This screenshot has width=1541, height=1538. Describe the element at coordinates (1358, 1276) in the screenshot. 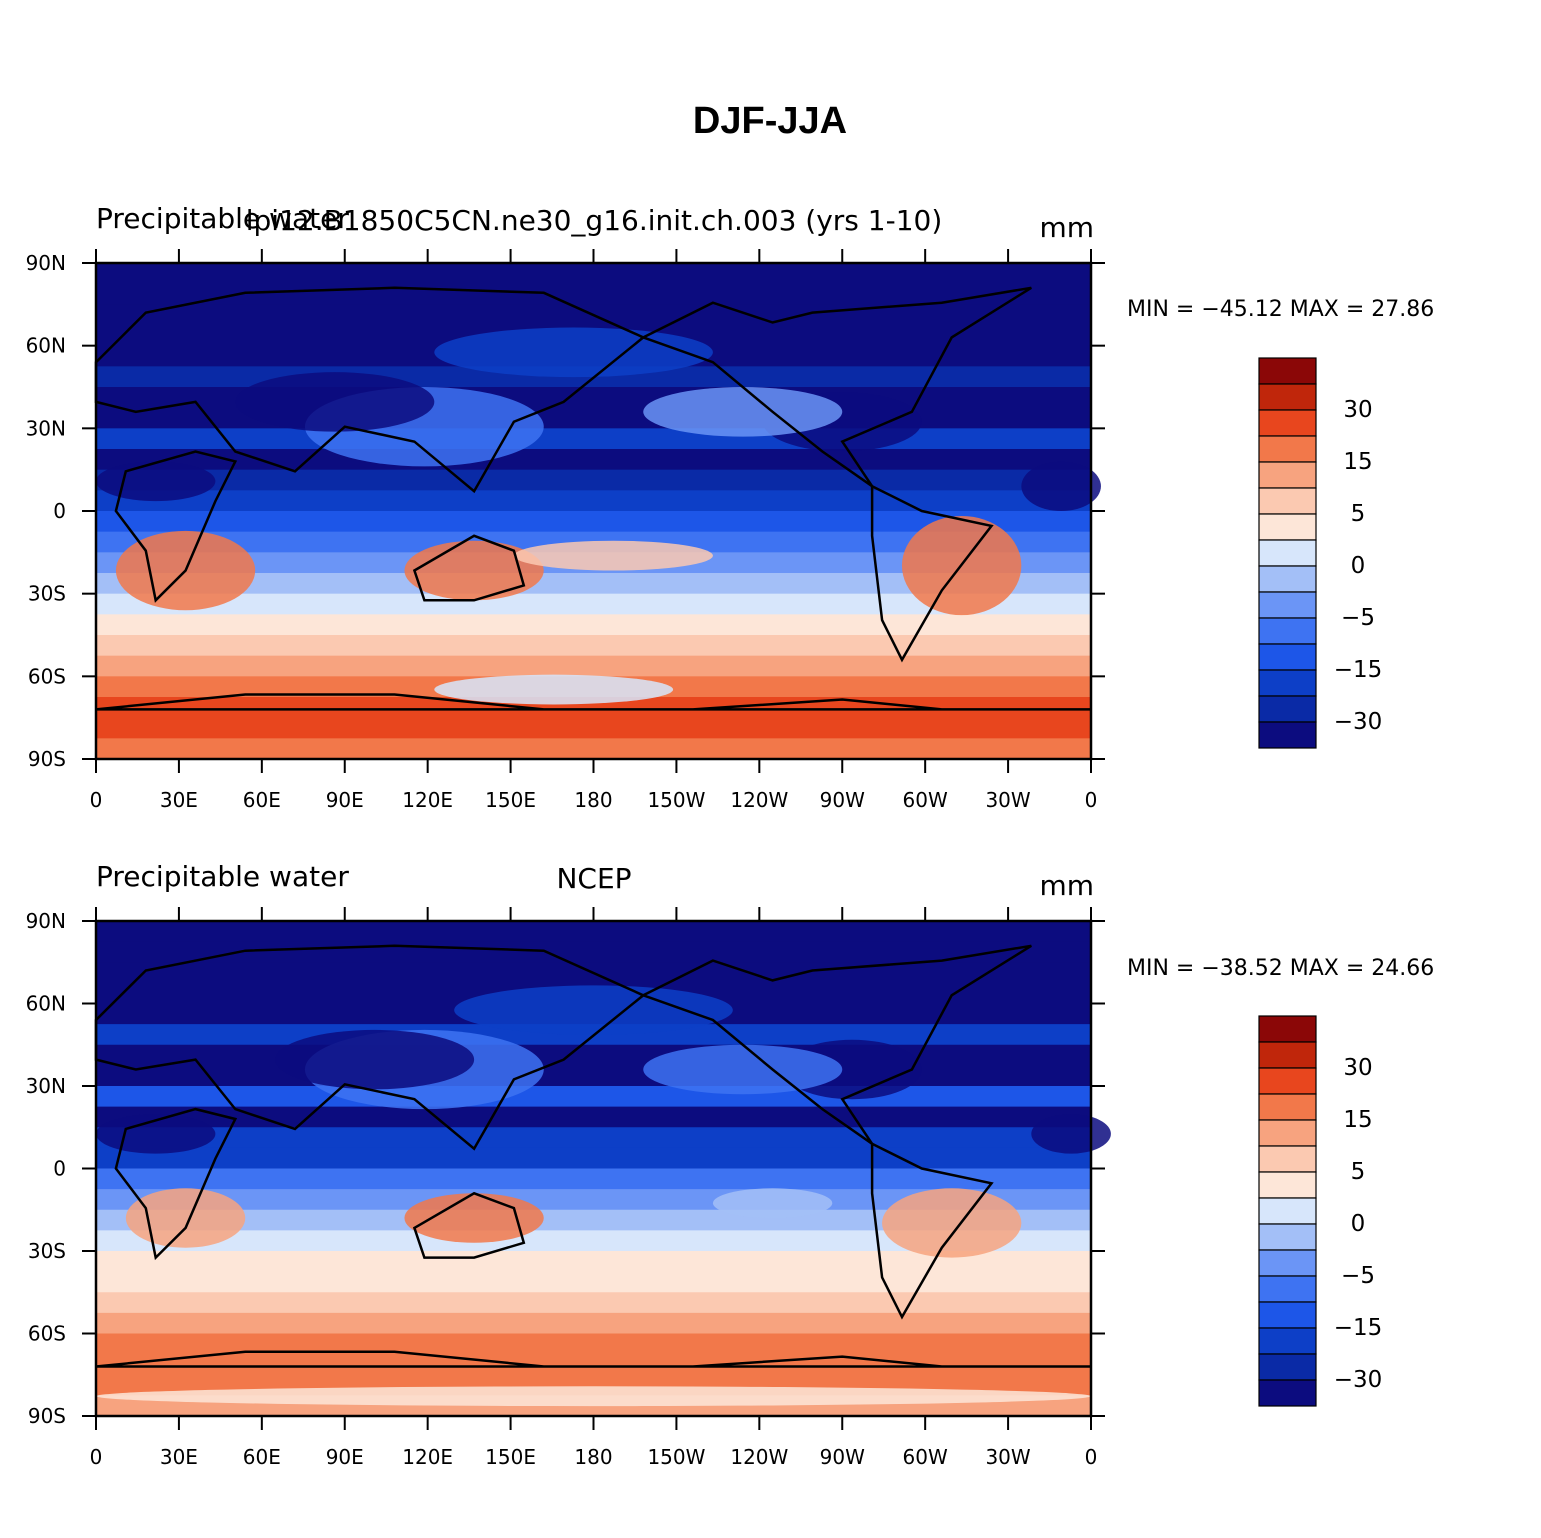

I see `colorbar-label: −5` at that location.